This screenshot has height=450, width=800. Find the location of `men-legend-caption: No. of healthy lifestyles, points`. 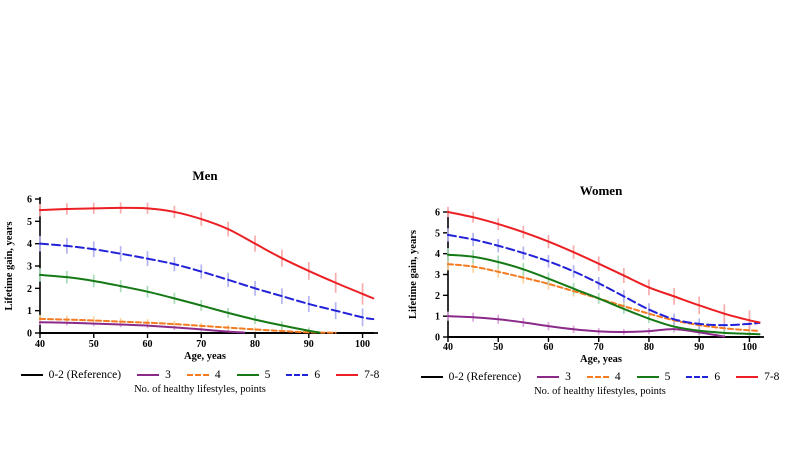

men-legend-caption: No. of healthy lifestyles, points is located at coordinates (200, 389).